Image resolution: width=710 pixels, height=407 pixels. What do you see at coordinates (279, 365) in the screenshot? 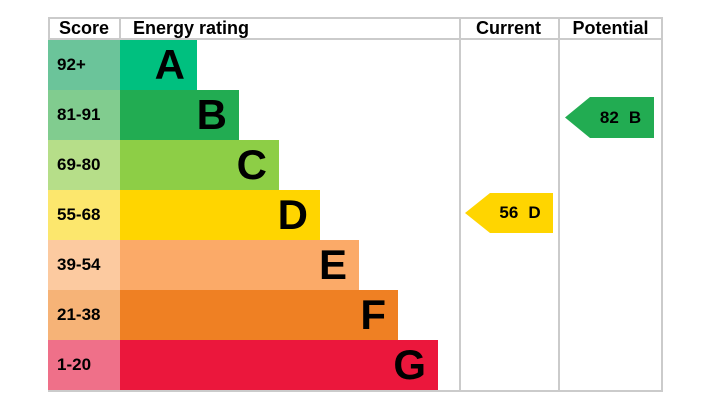
I see `rating-bar-g: G` at bounding box center [279, 365].